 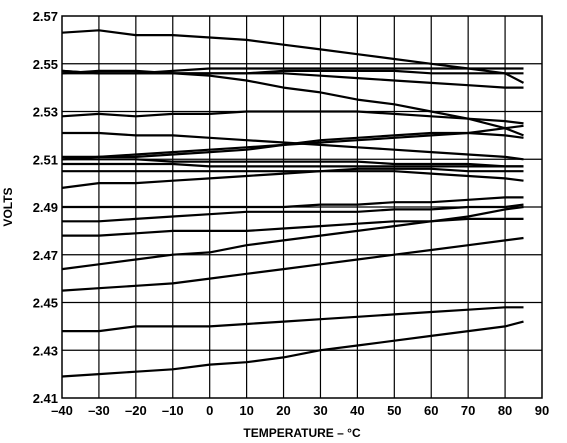 What do you see at coordinates (357, 410) in the screenshot?
I see `x-tick-label: 40` at bounding box center [357, 410].